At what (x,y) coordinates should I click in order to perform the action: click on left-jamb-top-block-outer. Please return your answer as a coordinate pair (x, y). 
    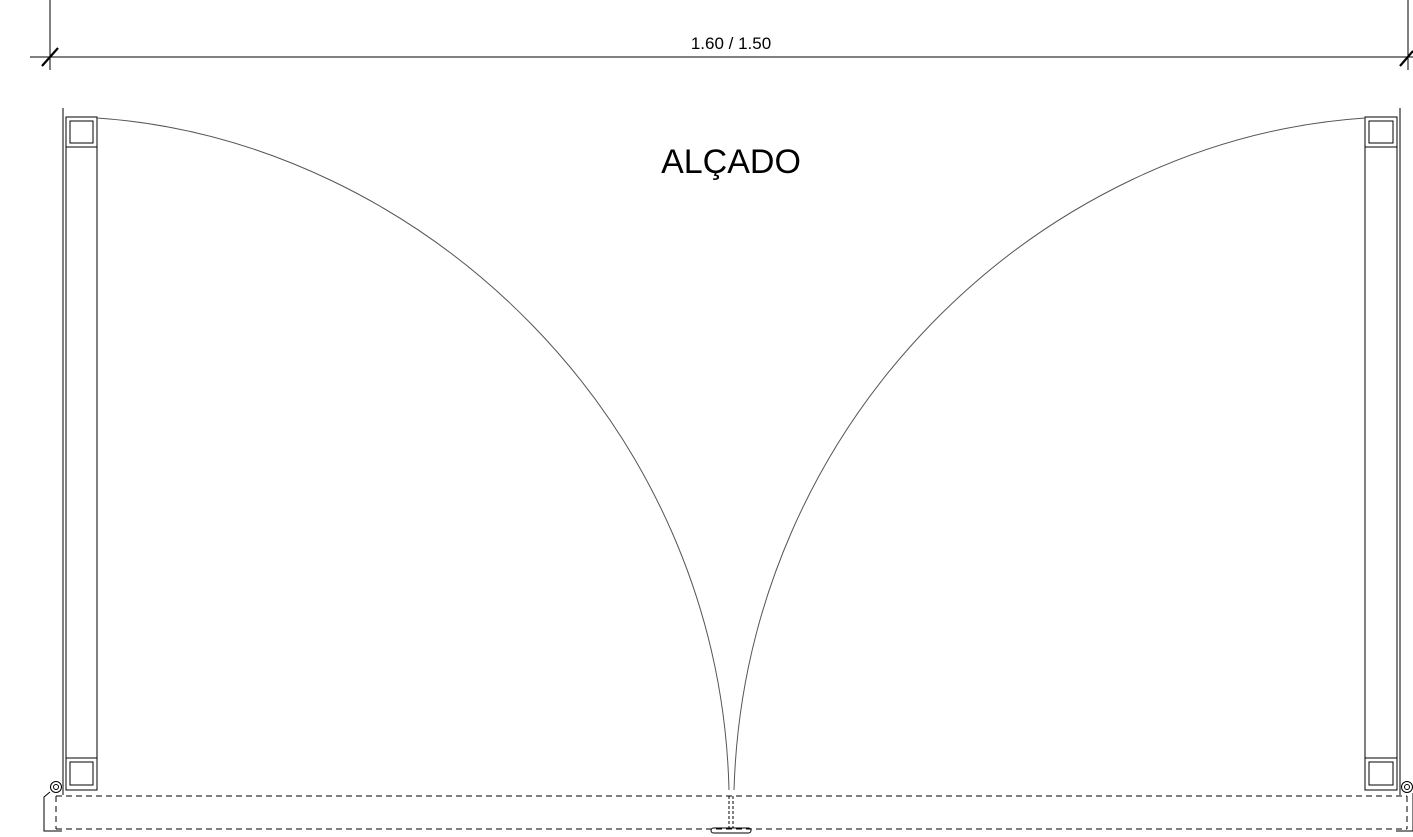
    Looking at the image, I should click on (81, 132).